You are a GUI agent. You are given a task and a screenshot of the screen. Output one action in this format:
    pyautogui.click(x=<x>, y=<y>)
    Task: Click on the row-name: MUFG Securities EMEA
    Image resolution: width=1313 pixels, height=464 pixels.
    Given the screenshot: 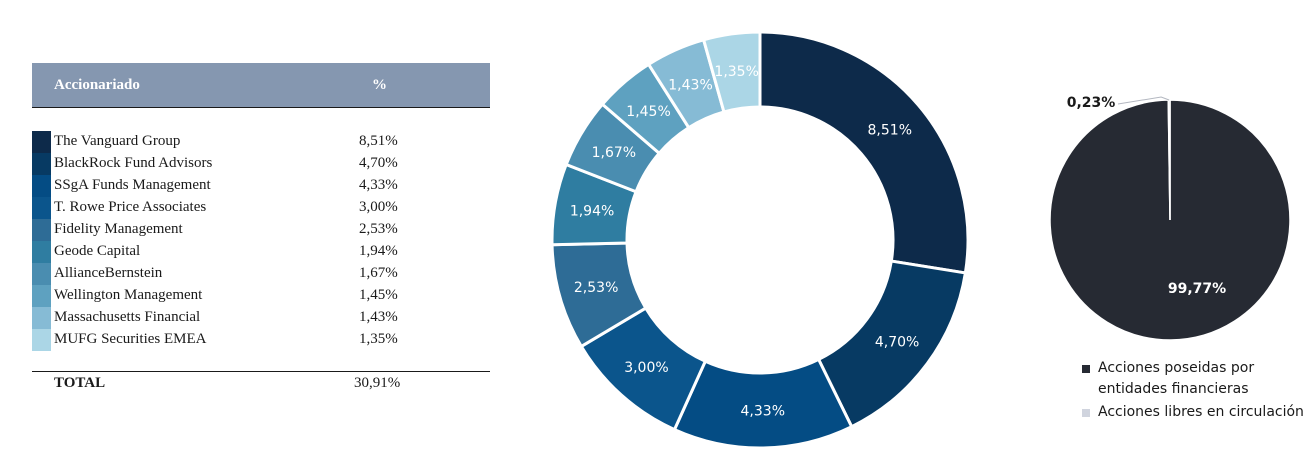 What is the action you would take?
    pyautogui.click(x=130, y=339)
    